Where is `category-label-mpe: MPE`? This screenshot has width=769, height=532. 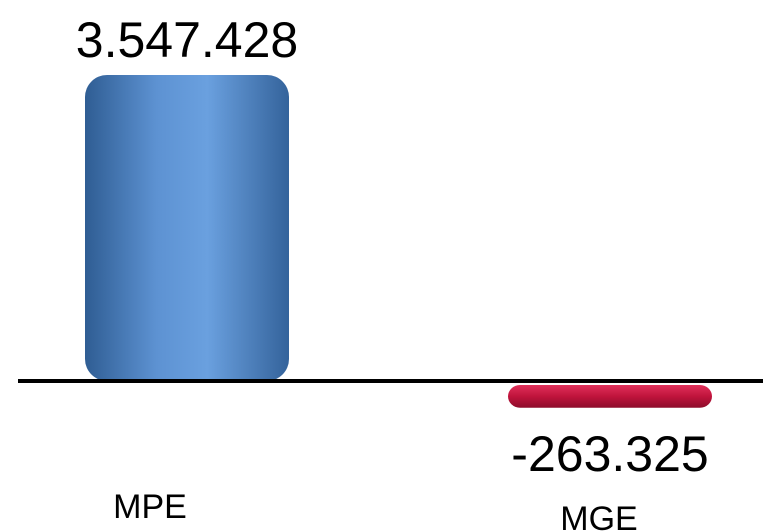
category-label-mpe: MPE is located at coordinates (150, 507).